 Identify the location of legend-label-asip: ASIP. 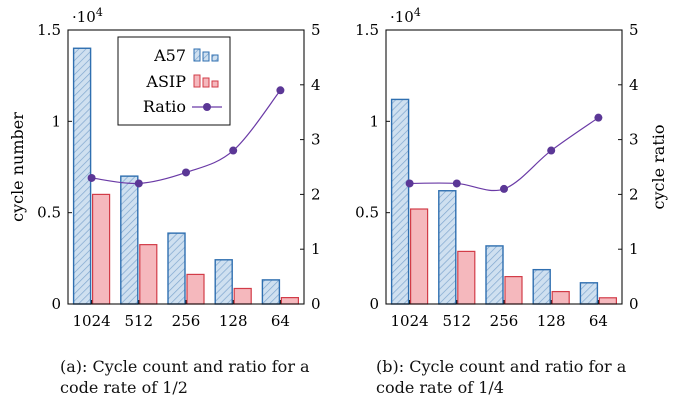
(165, 81).